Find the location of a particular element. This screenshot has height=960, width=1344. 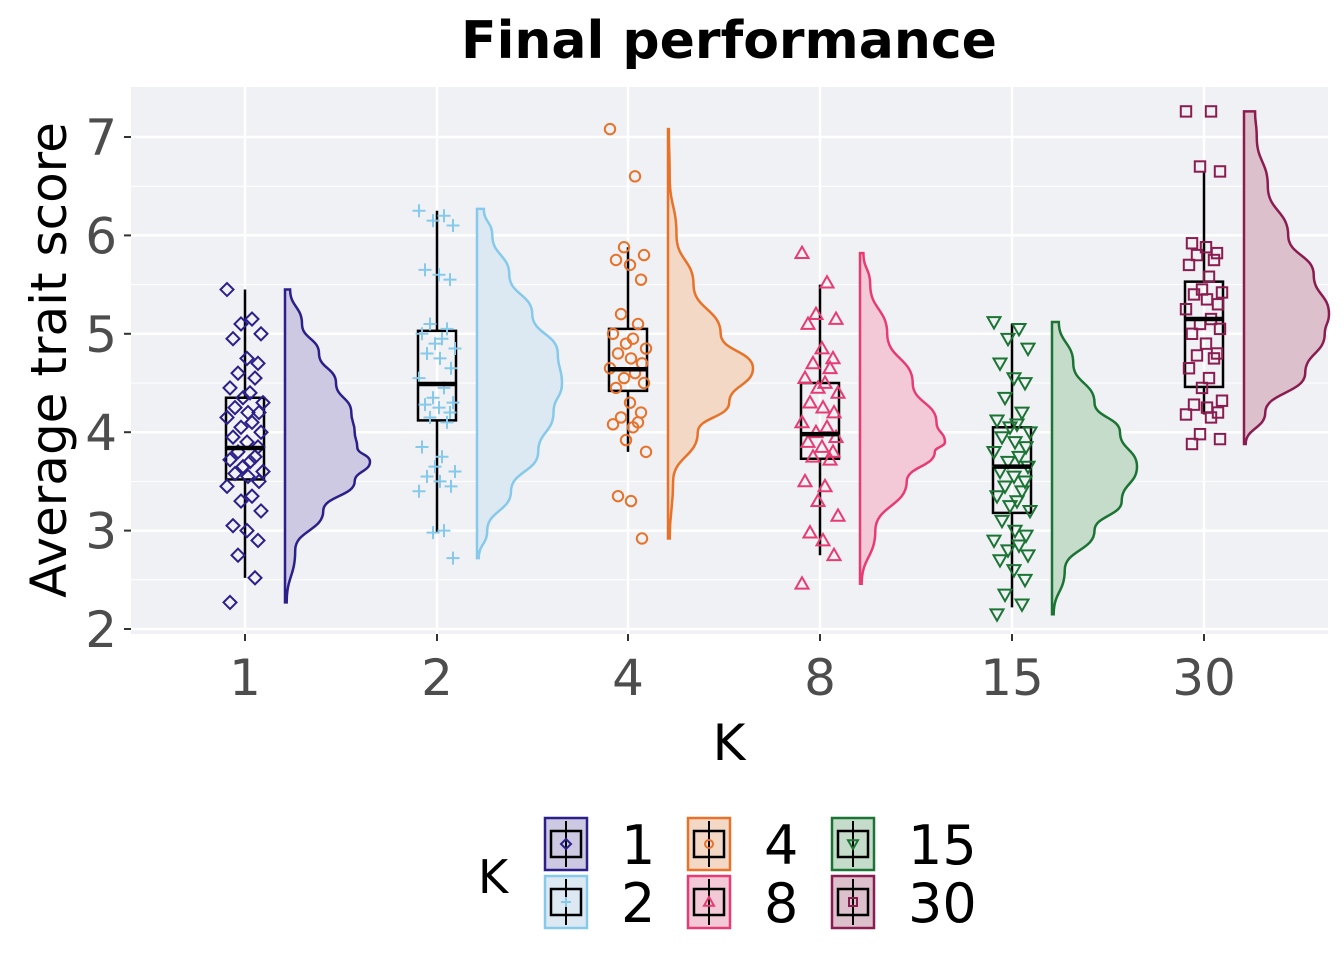

legend-item-30: 30 is located at coordinates (903, 903).